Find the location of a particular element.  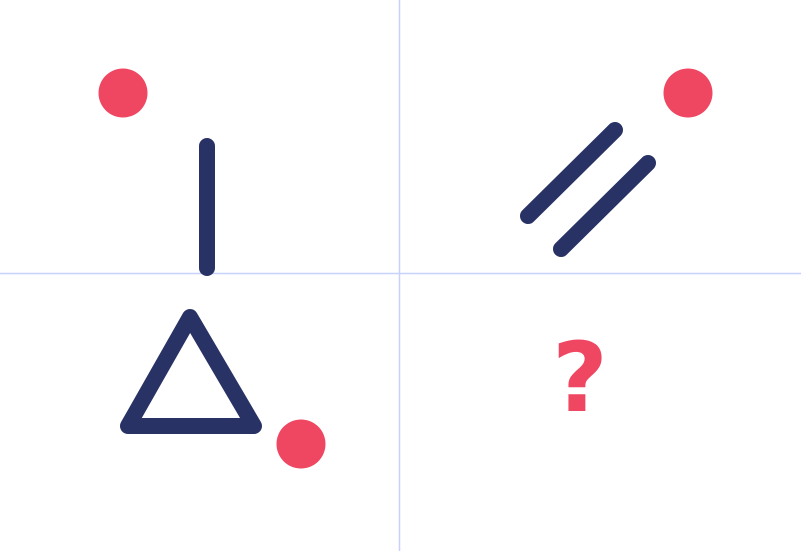

triangle-icon is located at coordinates (191, 371).